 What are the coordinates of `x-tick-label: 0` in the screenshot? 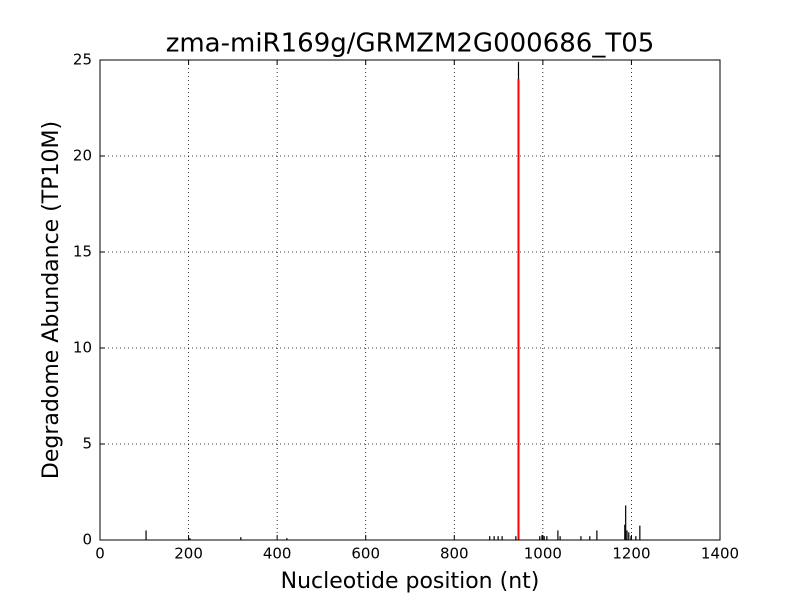 It's located at (100, 554).